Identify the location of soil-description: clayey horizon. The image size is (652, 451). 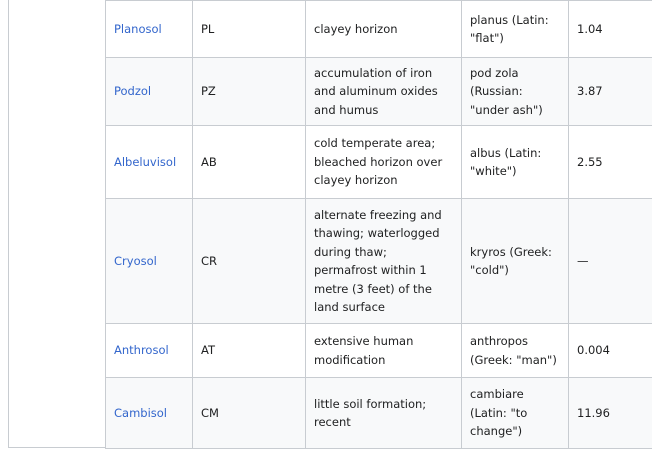
(383, 29).